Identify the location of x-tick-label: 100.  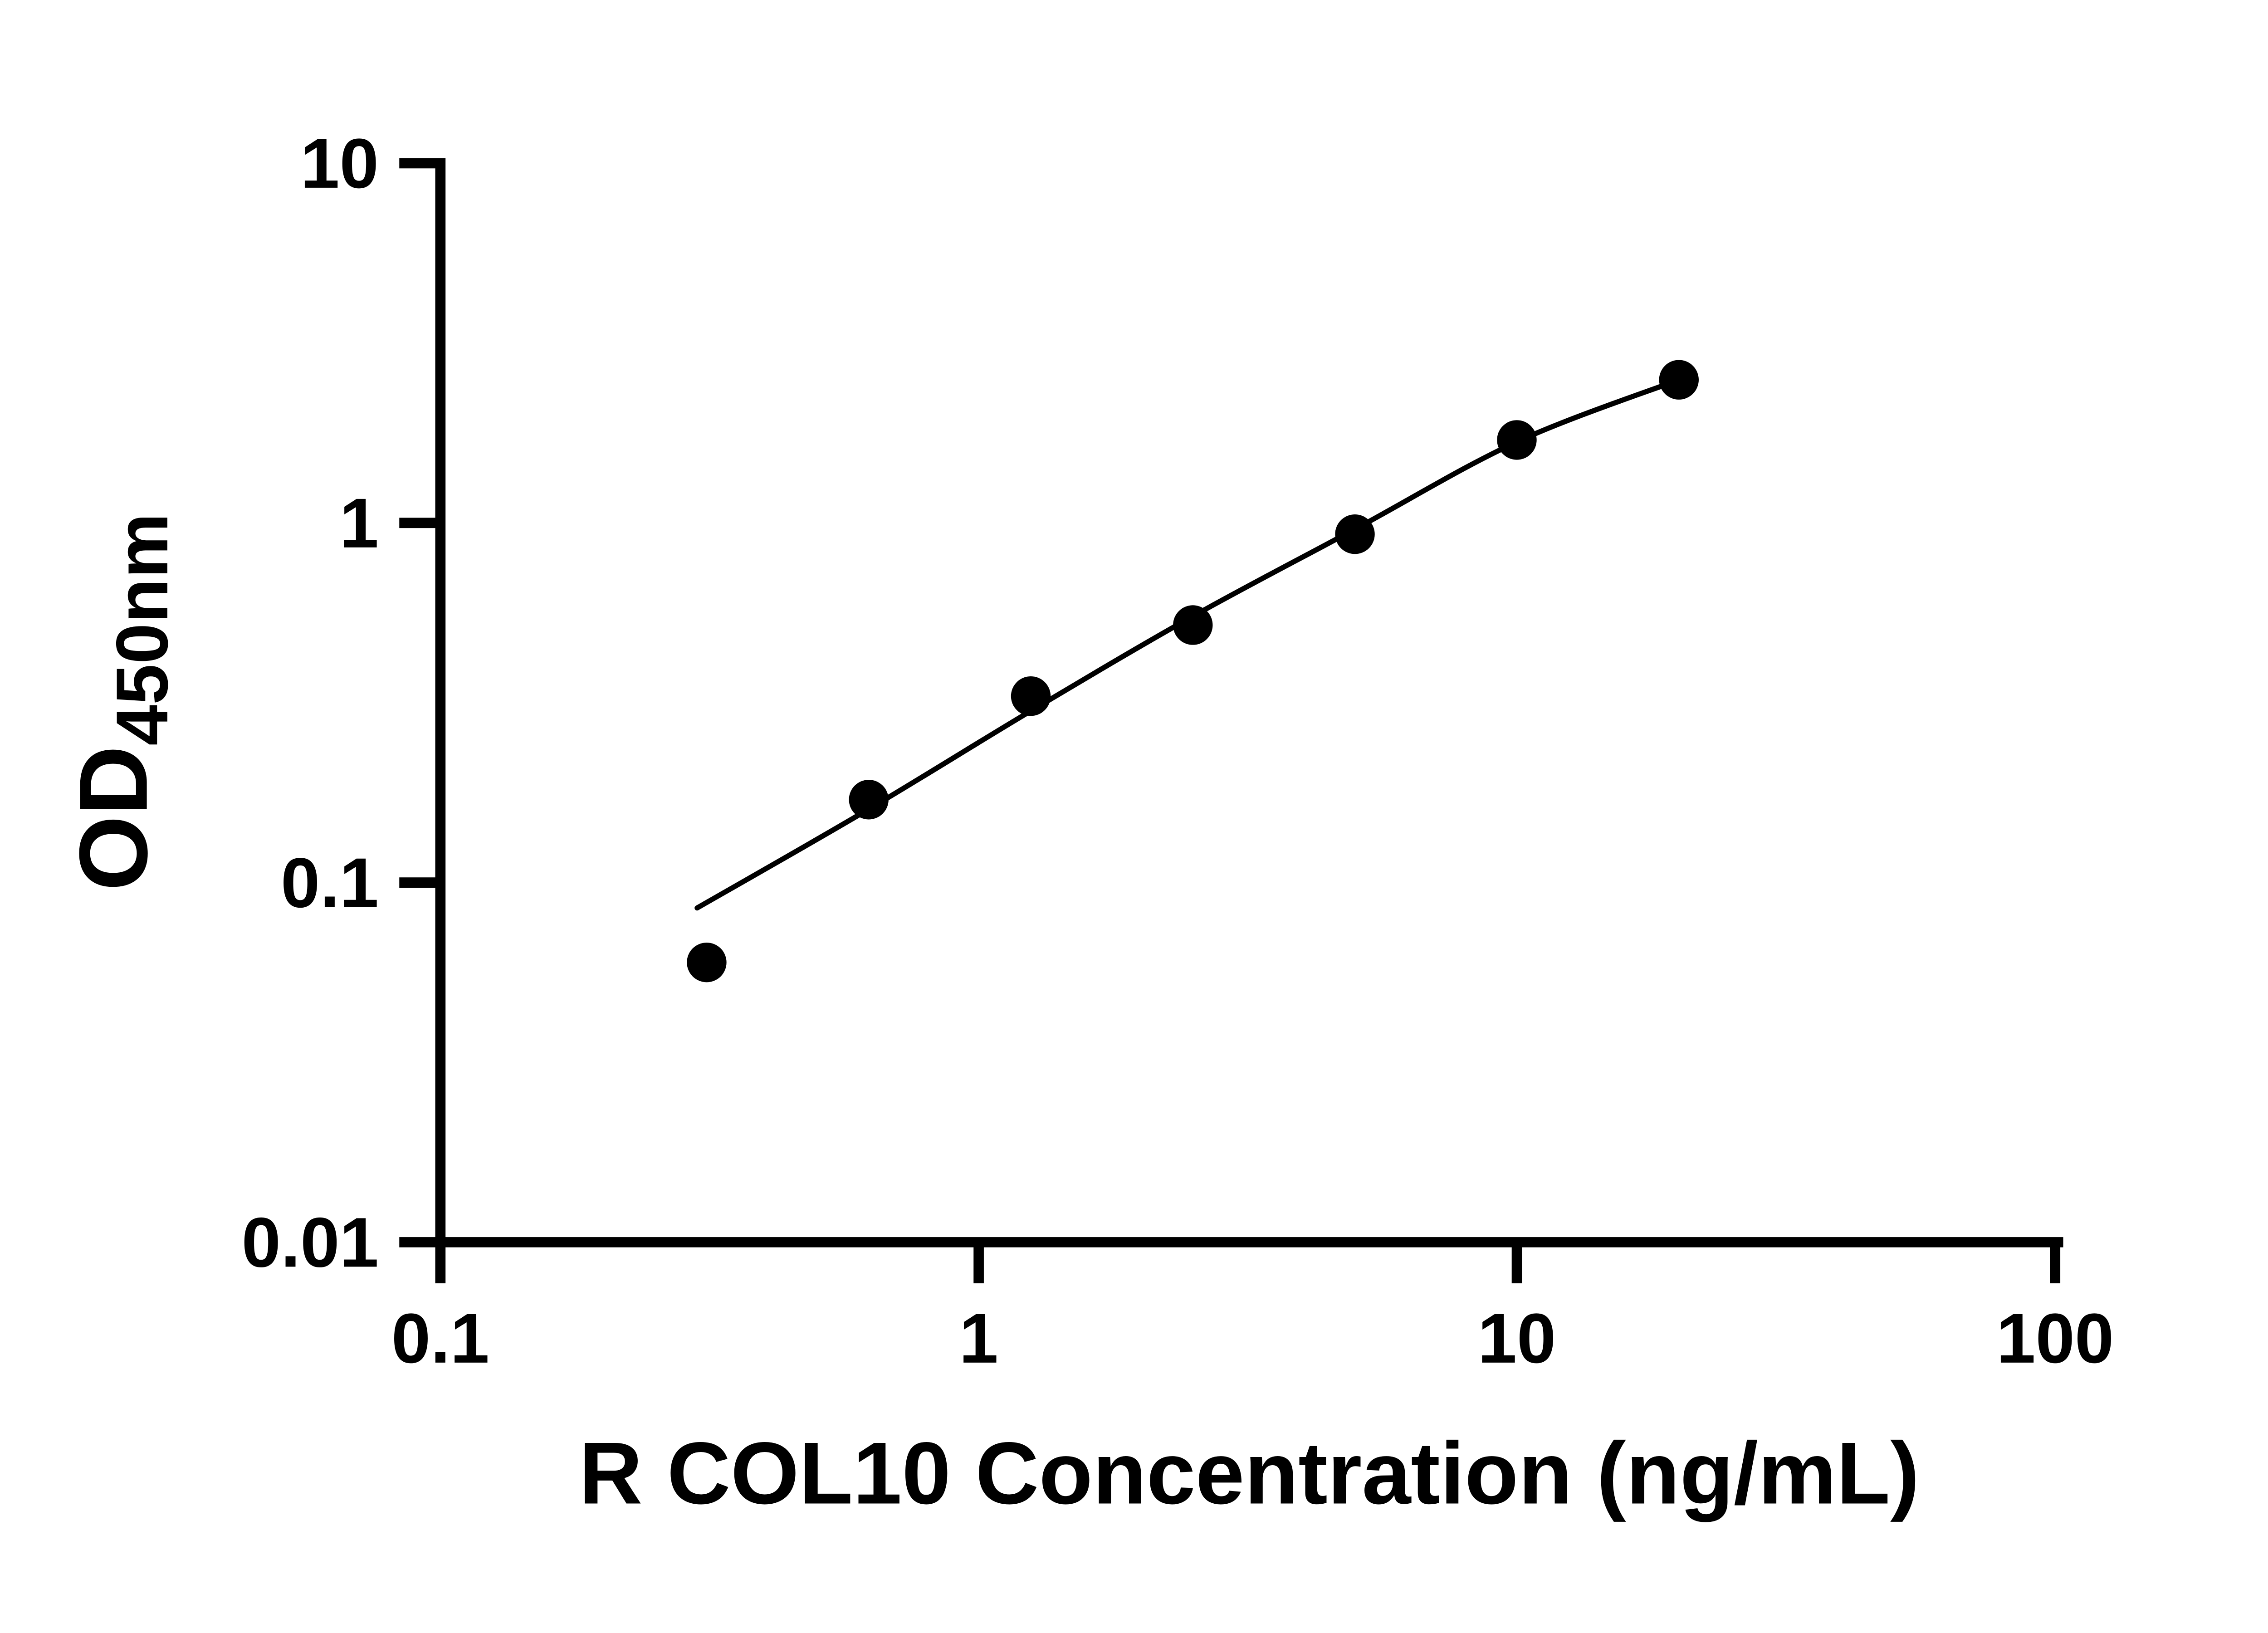
(2055, 1338).